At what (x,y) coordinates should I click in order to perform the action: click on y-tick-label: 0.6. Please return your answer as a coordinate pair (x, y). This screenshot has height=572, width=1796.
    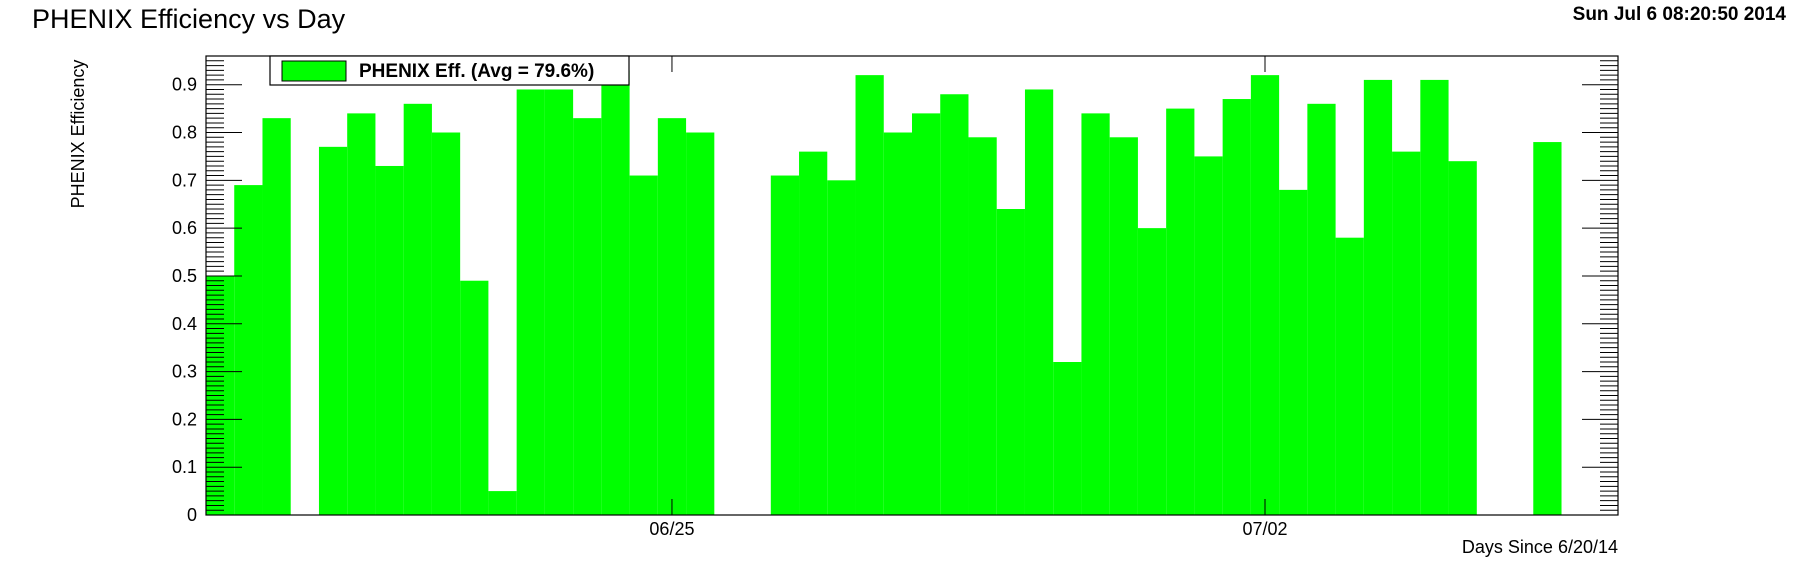
    Looking at the image, I should click on (184, 228).